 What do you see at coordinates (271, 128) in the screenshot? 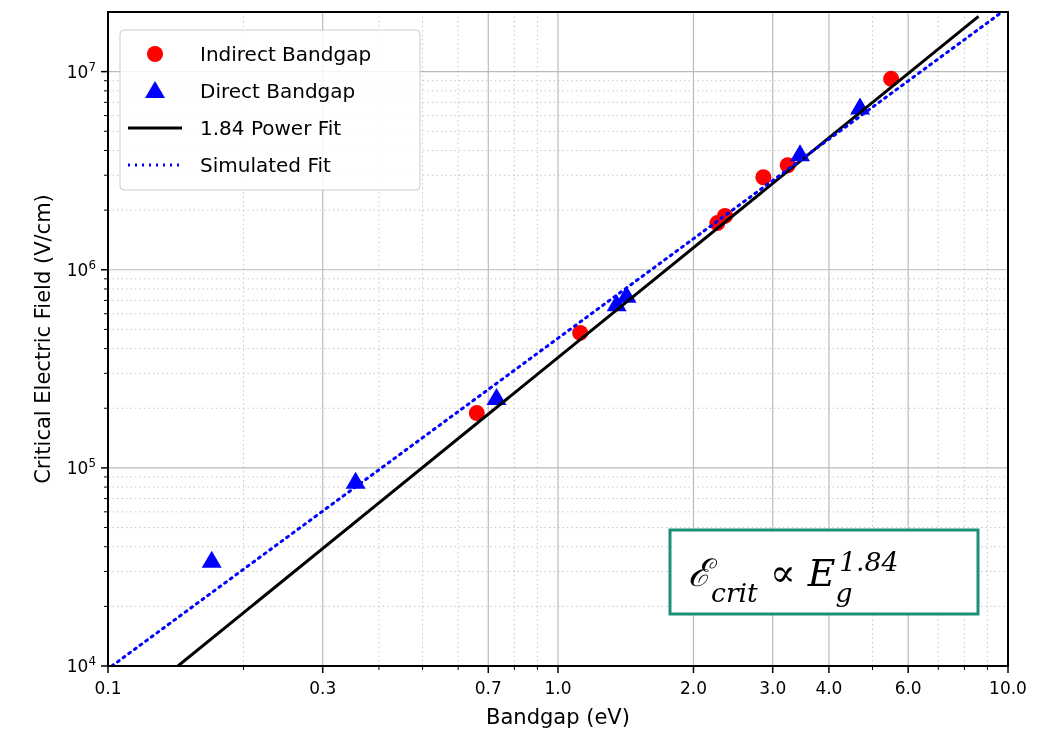
I see `legend-label: 1.84 Power Fit` at bounding box center [271, 128].